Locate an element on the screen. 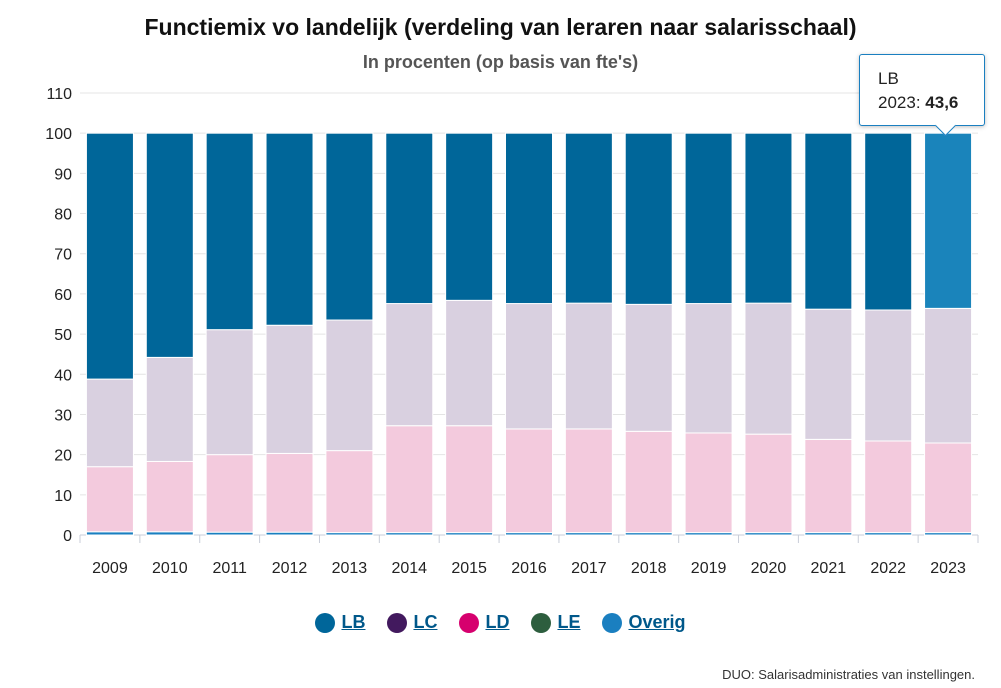  legend-dot-le is located at coordinates (541, 622).